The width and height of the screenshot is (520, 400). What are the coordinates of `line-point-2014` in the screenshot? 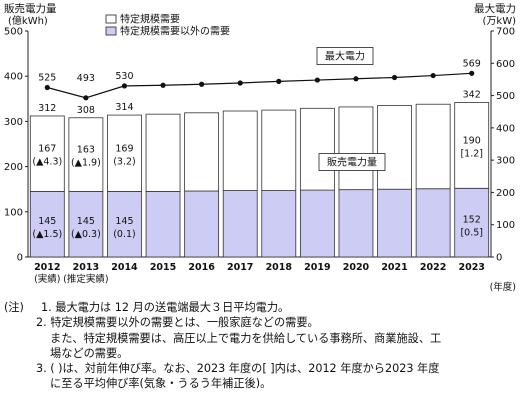 It's located at (124, 86).